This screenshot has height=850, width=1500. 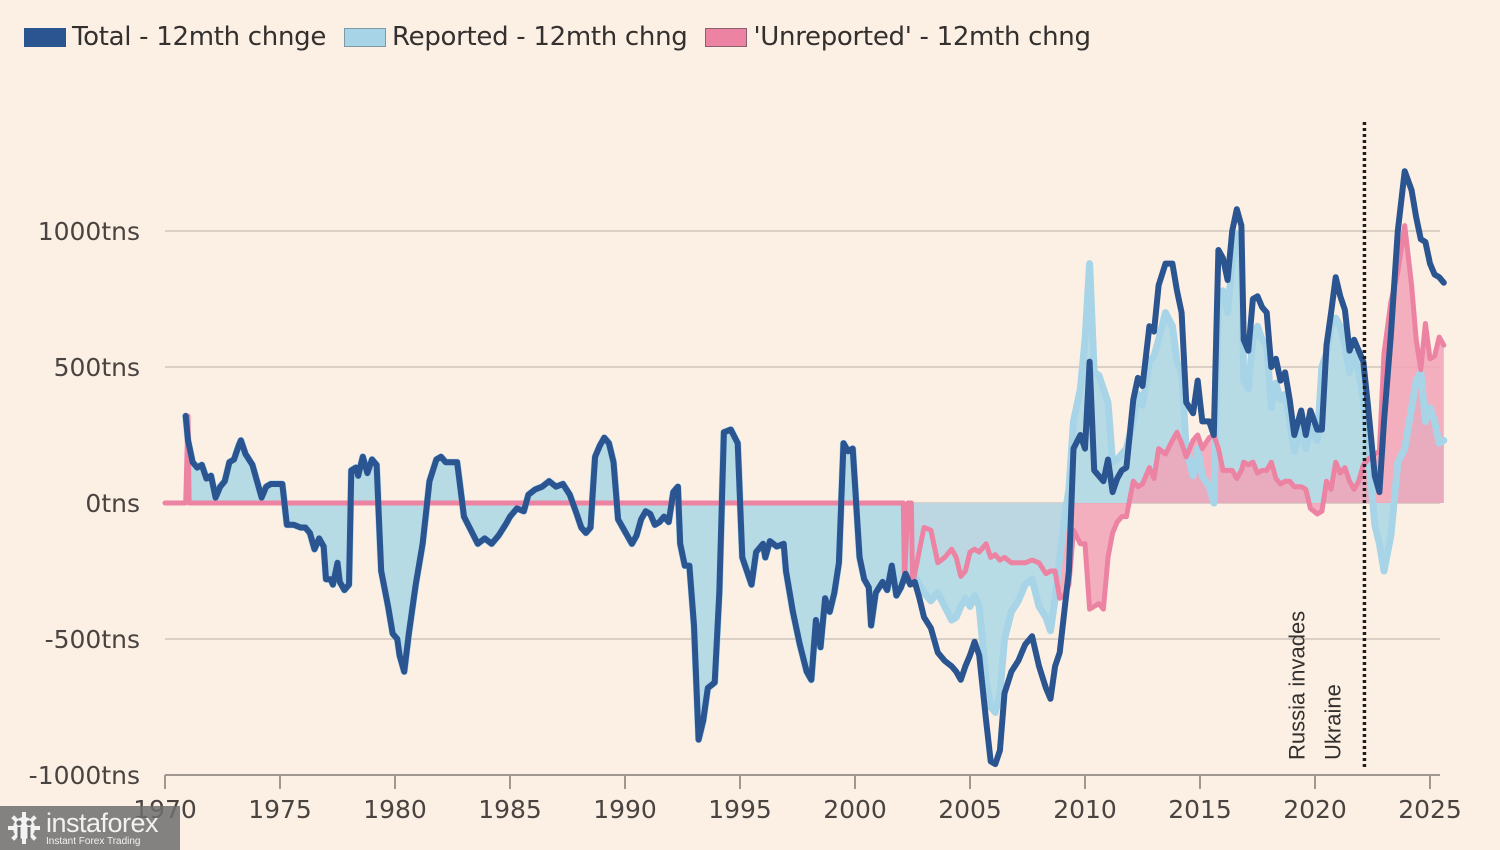 I want to click on watermark: instaforex Instant Forex Trading, so click(x=90, y=828).